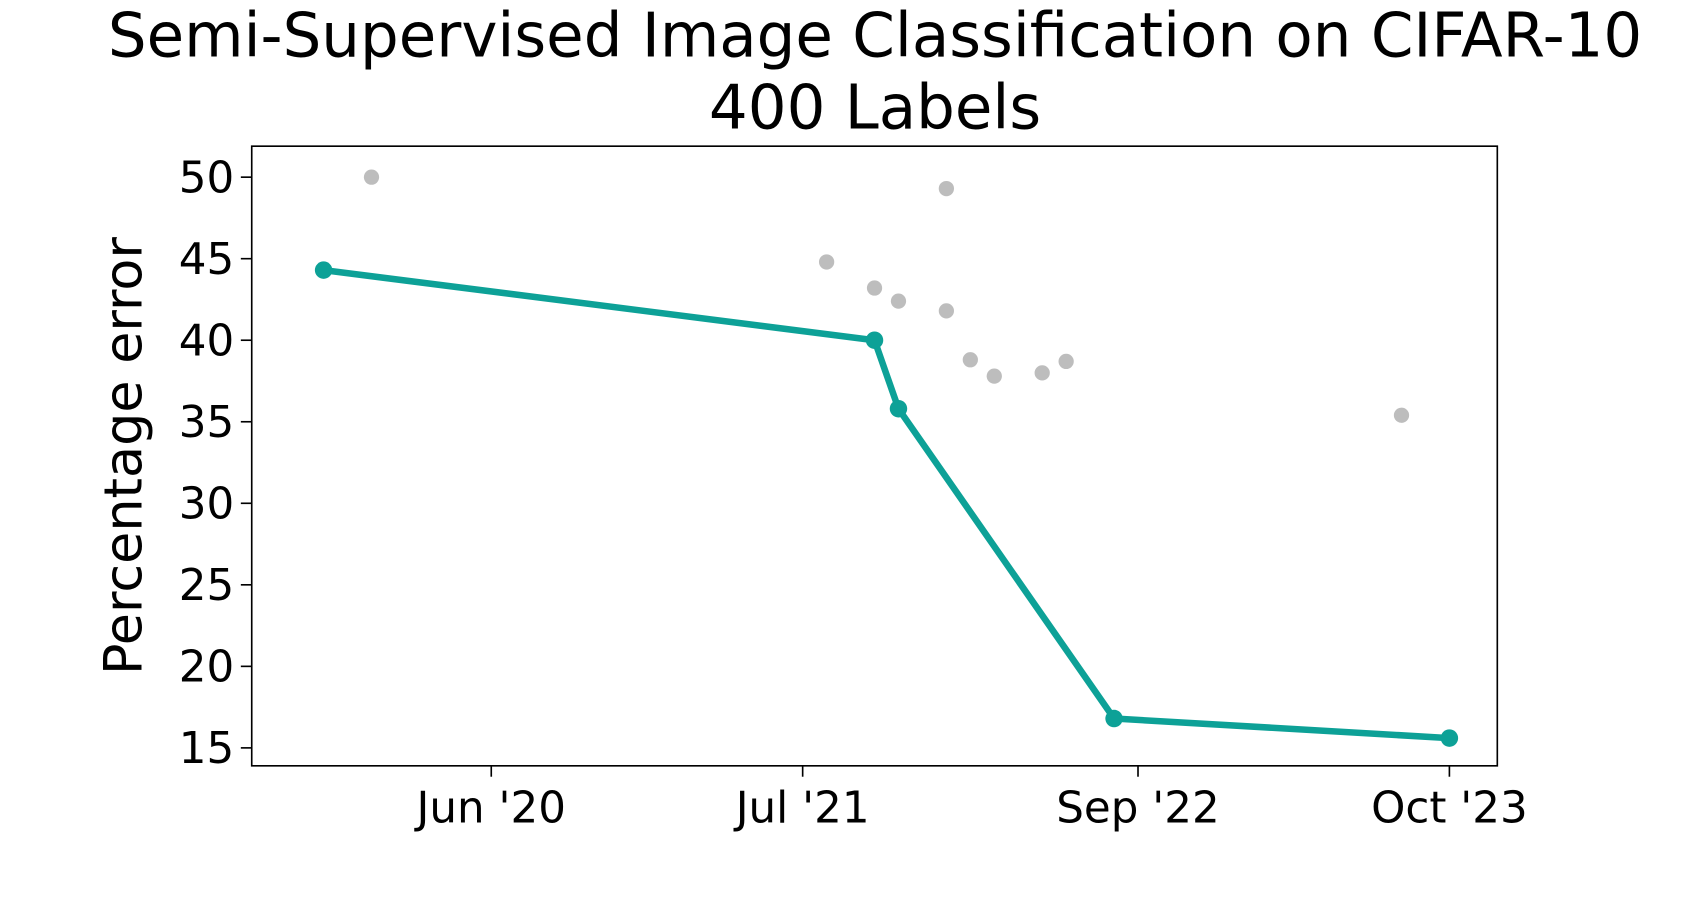 This screenshot has width=1700, height=900. What do you see at coordinates (206, 586) in the screenshot?
I see `y-tick-label: 25` at bounding box center [206, 586].